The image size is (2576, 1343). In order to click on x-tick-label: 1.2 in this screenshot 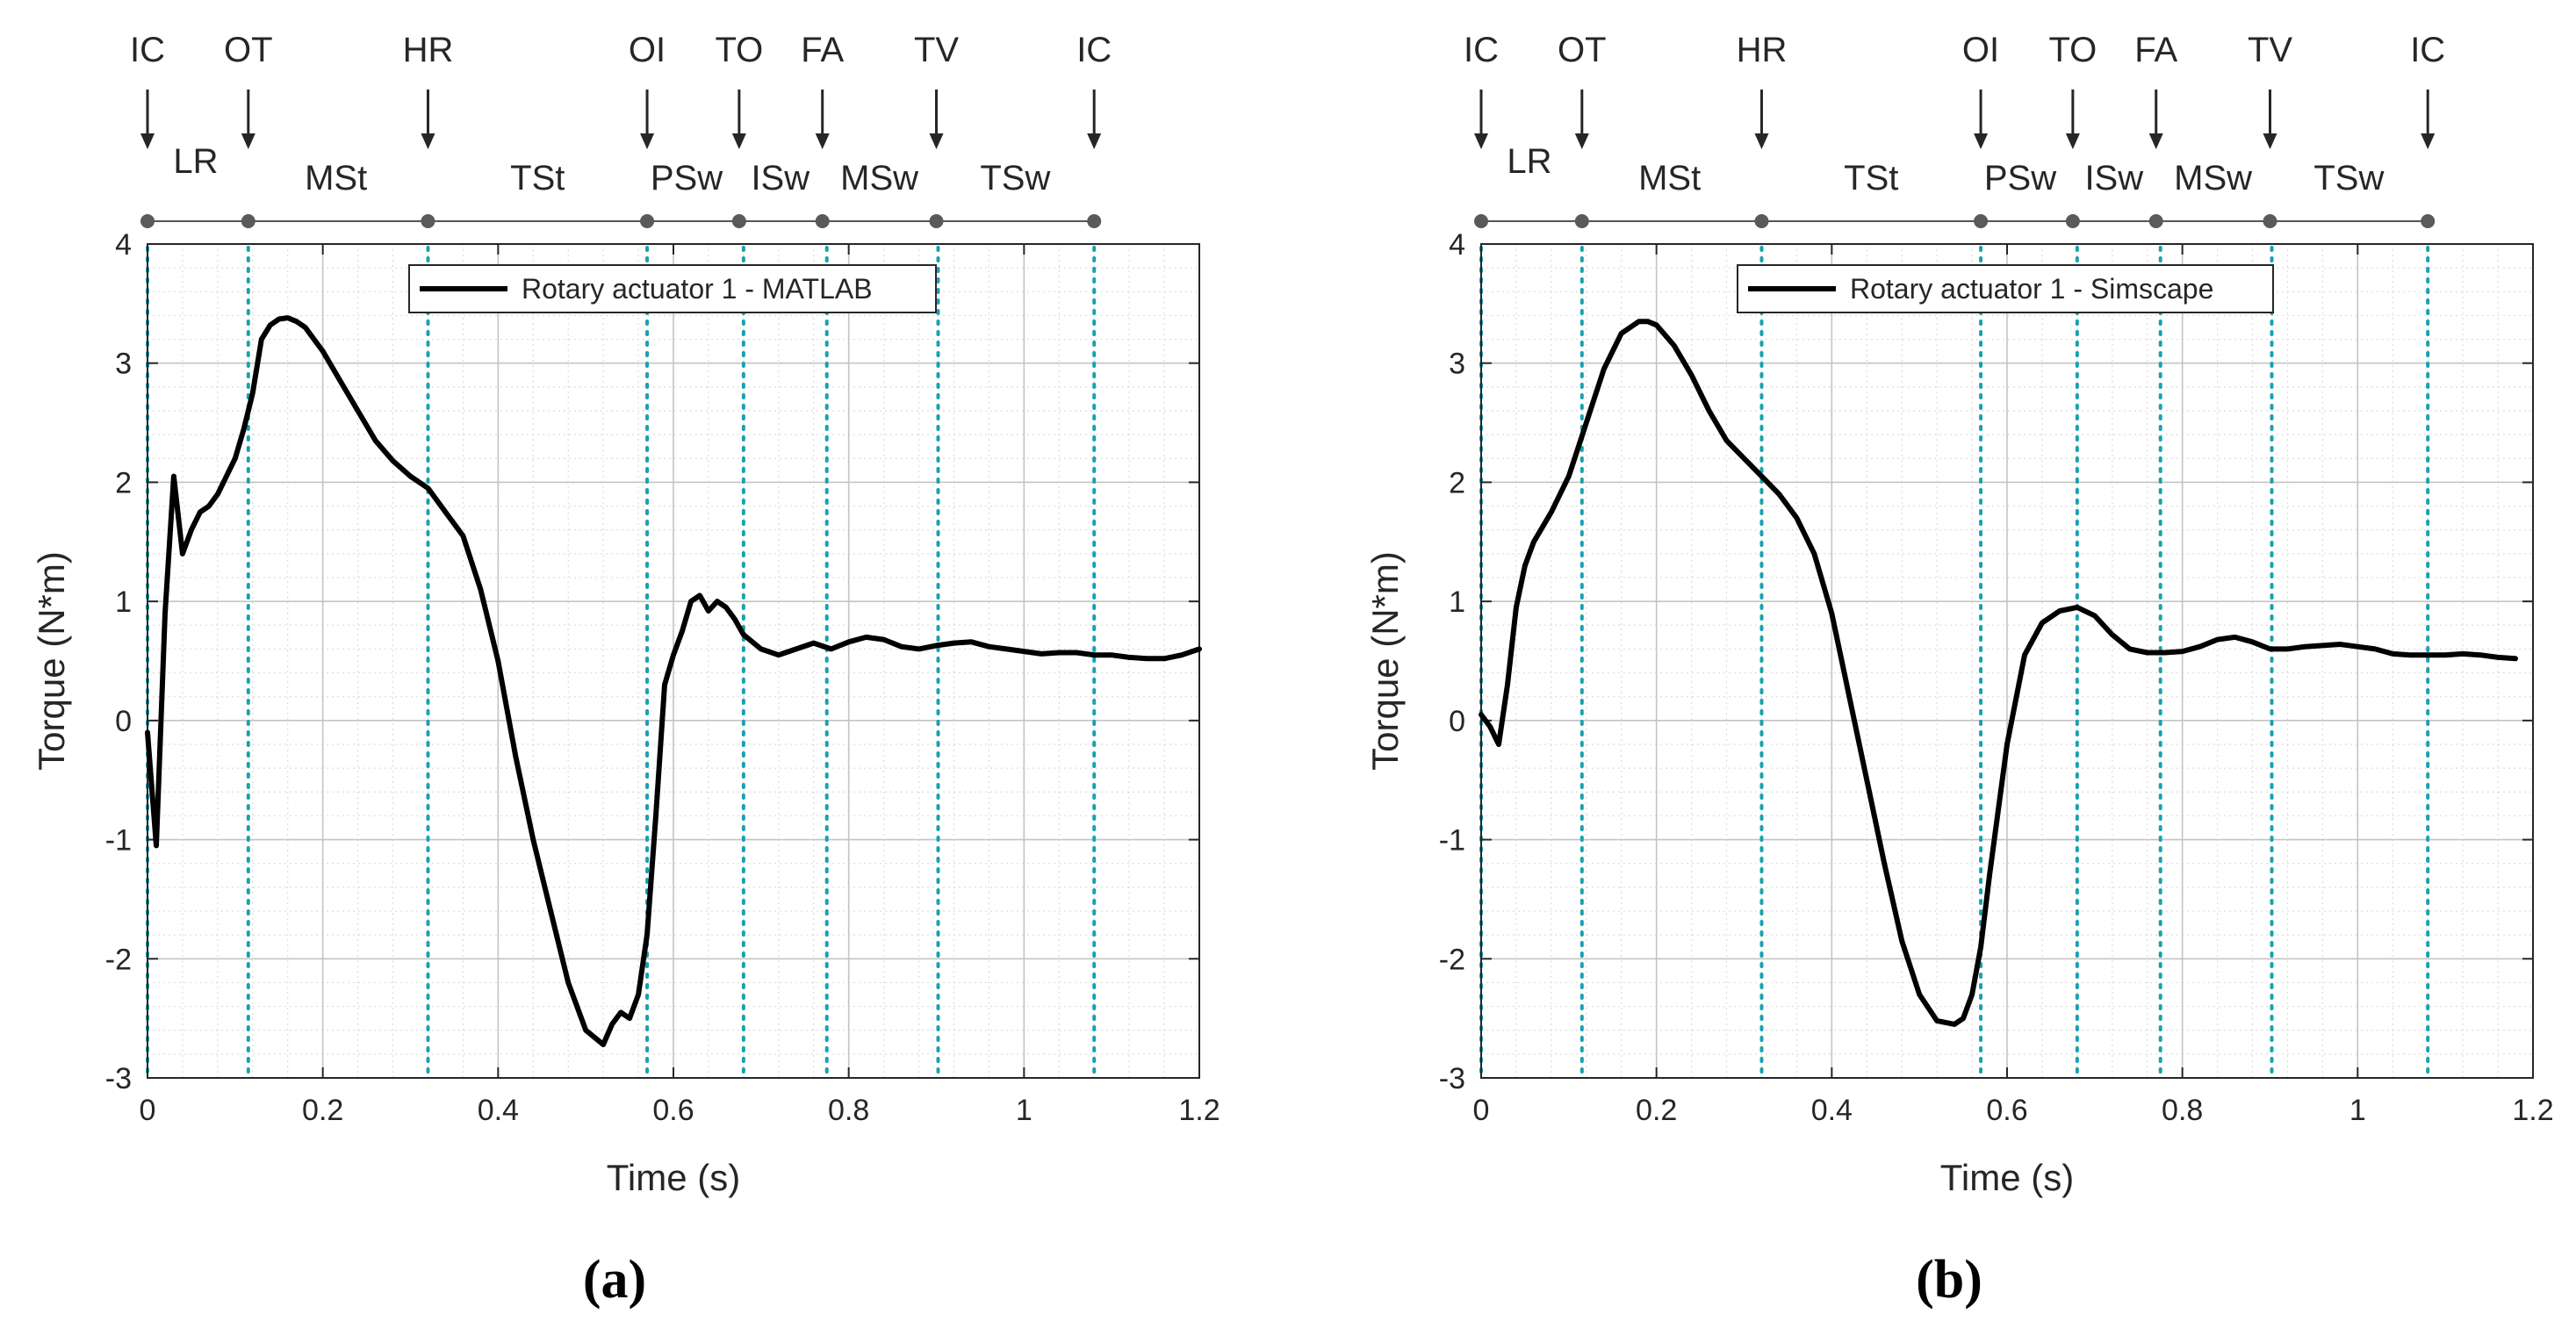, I will do `click(1199, 1110)`.